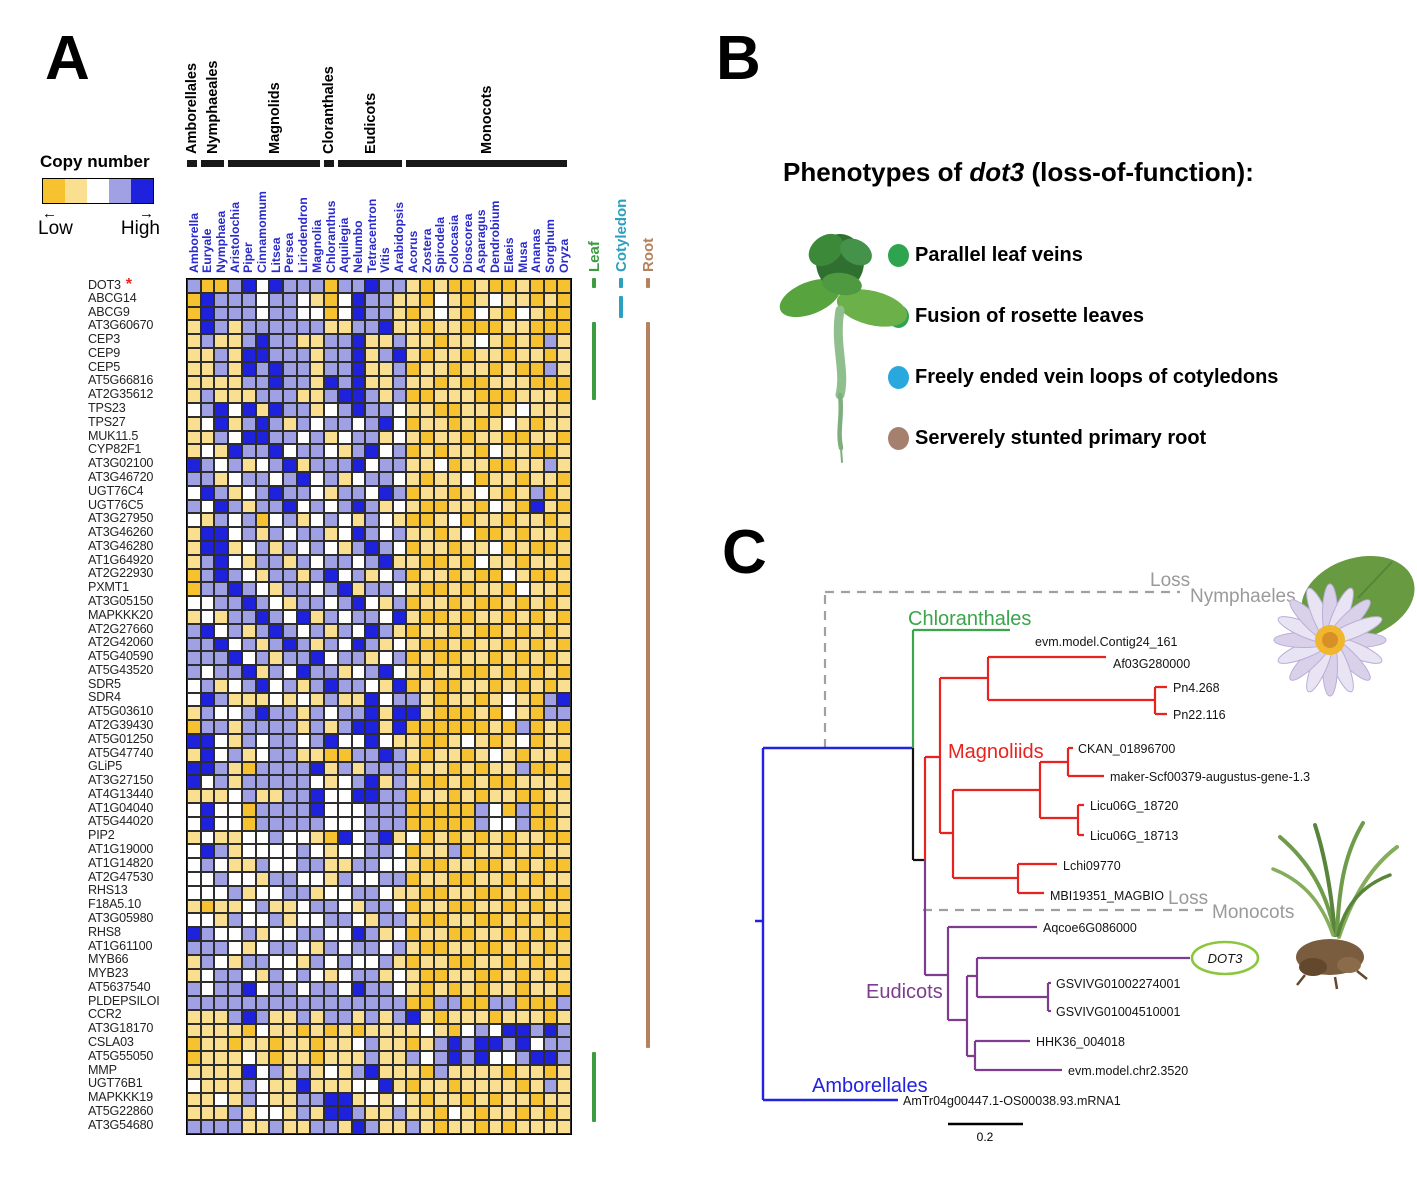  Describe the element at coordinates (121, 725) in the screenshot. I see `row-label-at2g39430: AT2G39430` at that location.